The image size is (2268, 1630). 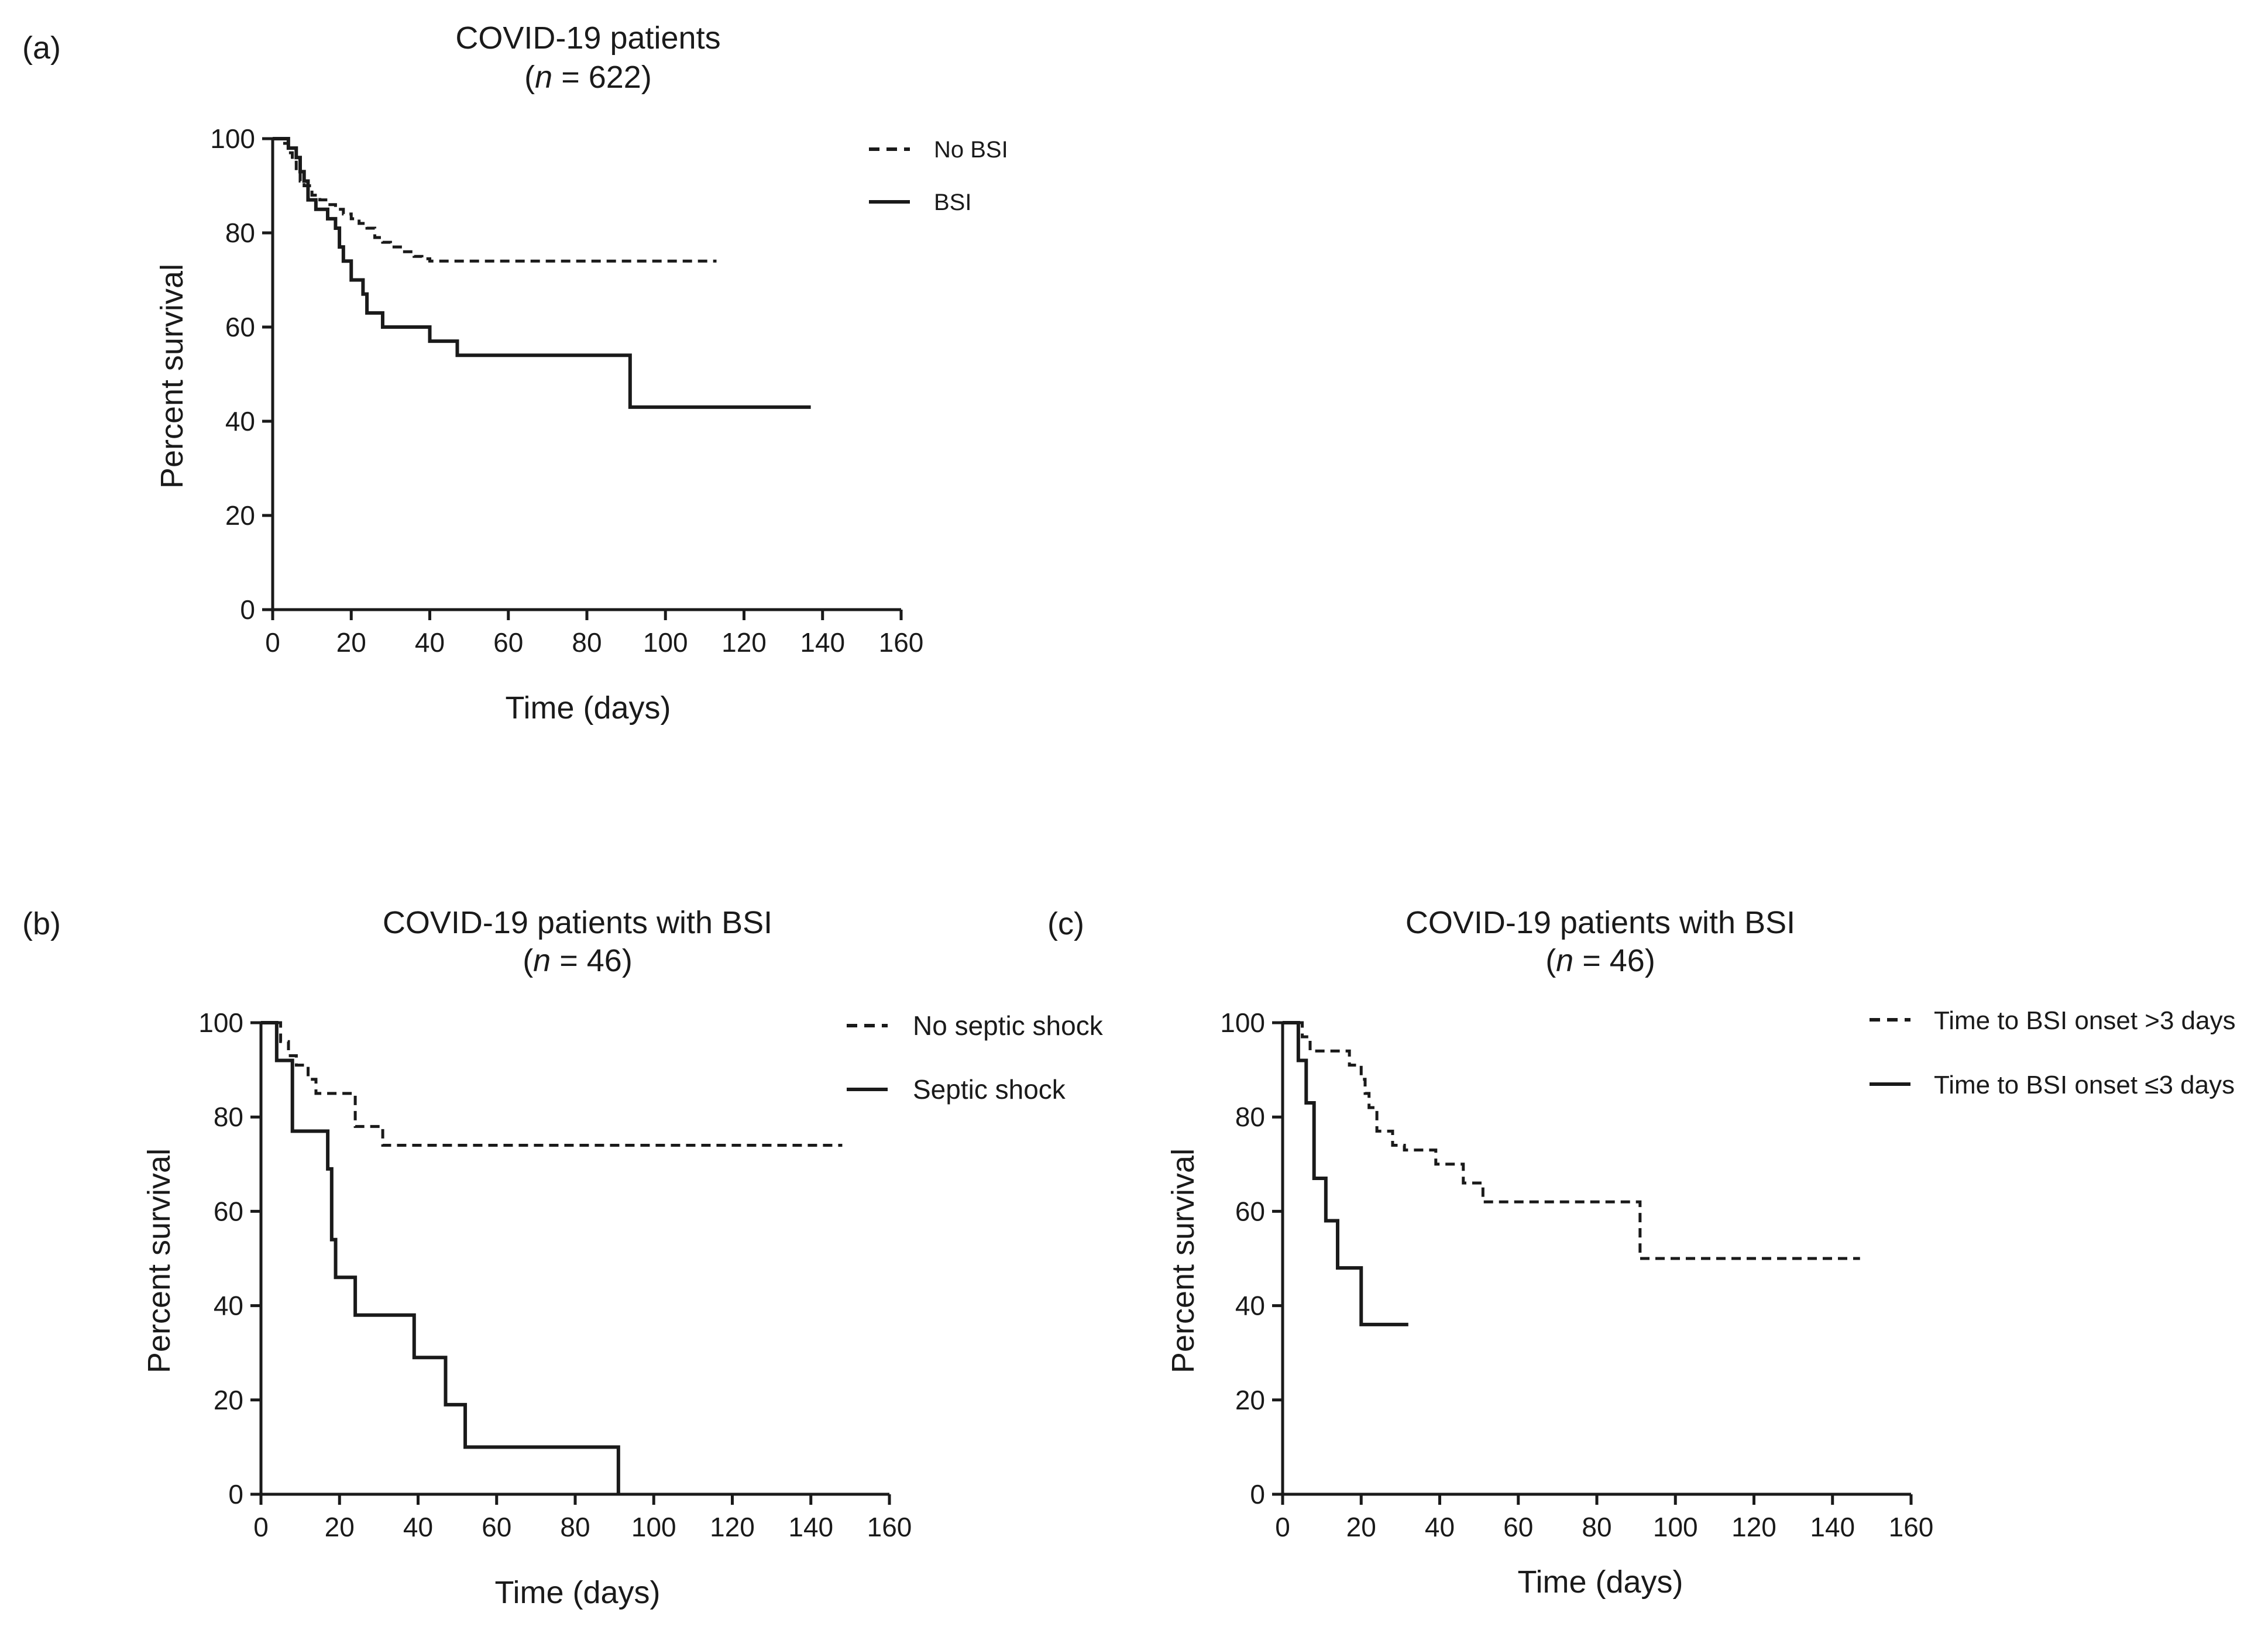 What do you see at coordinates (41, 923) in the screenshot?
I see `panel-label: (b)` at bounding box center [41, 923].